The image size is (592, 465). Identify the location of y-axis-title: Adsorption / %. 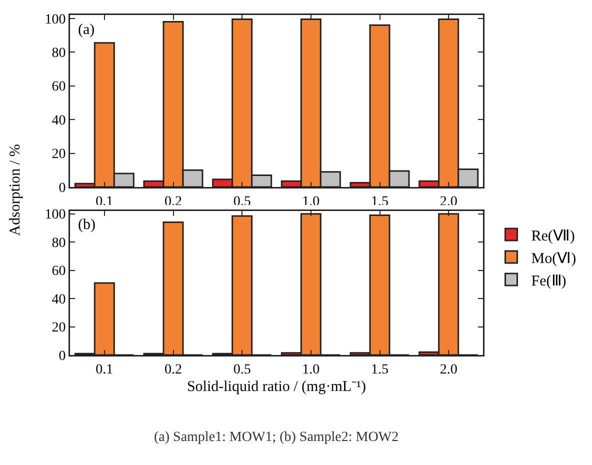
(16, 190).